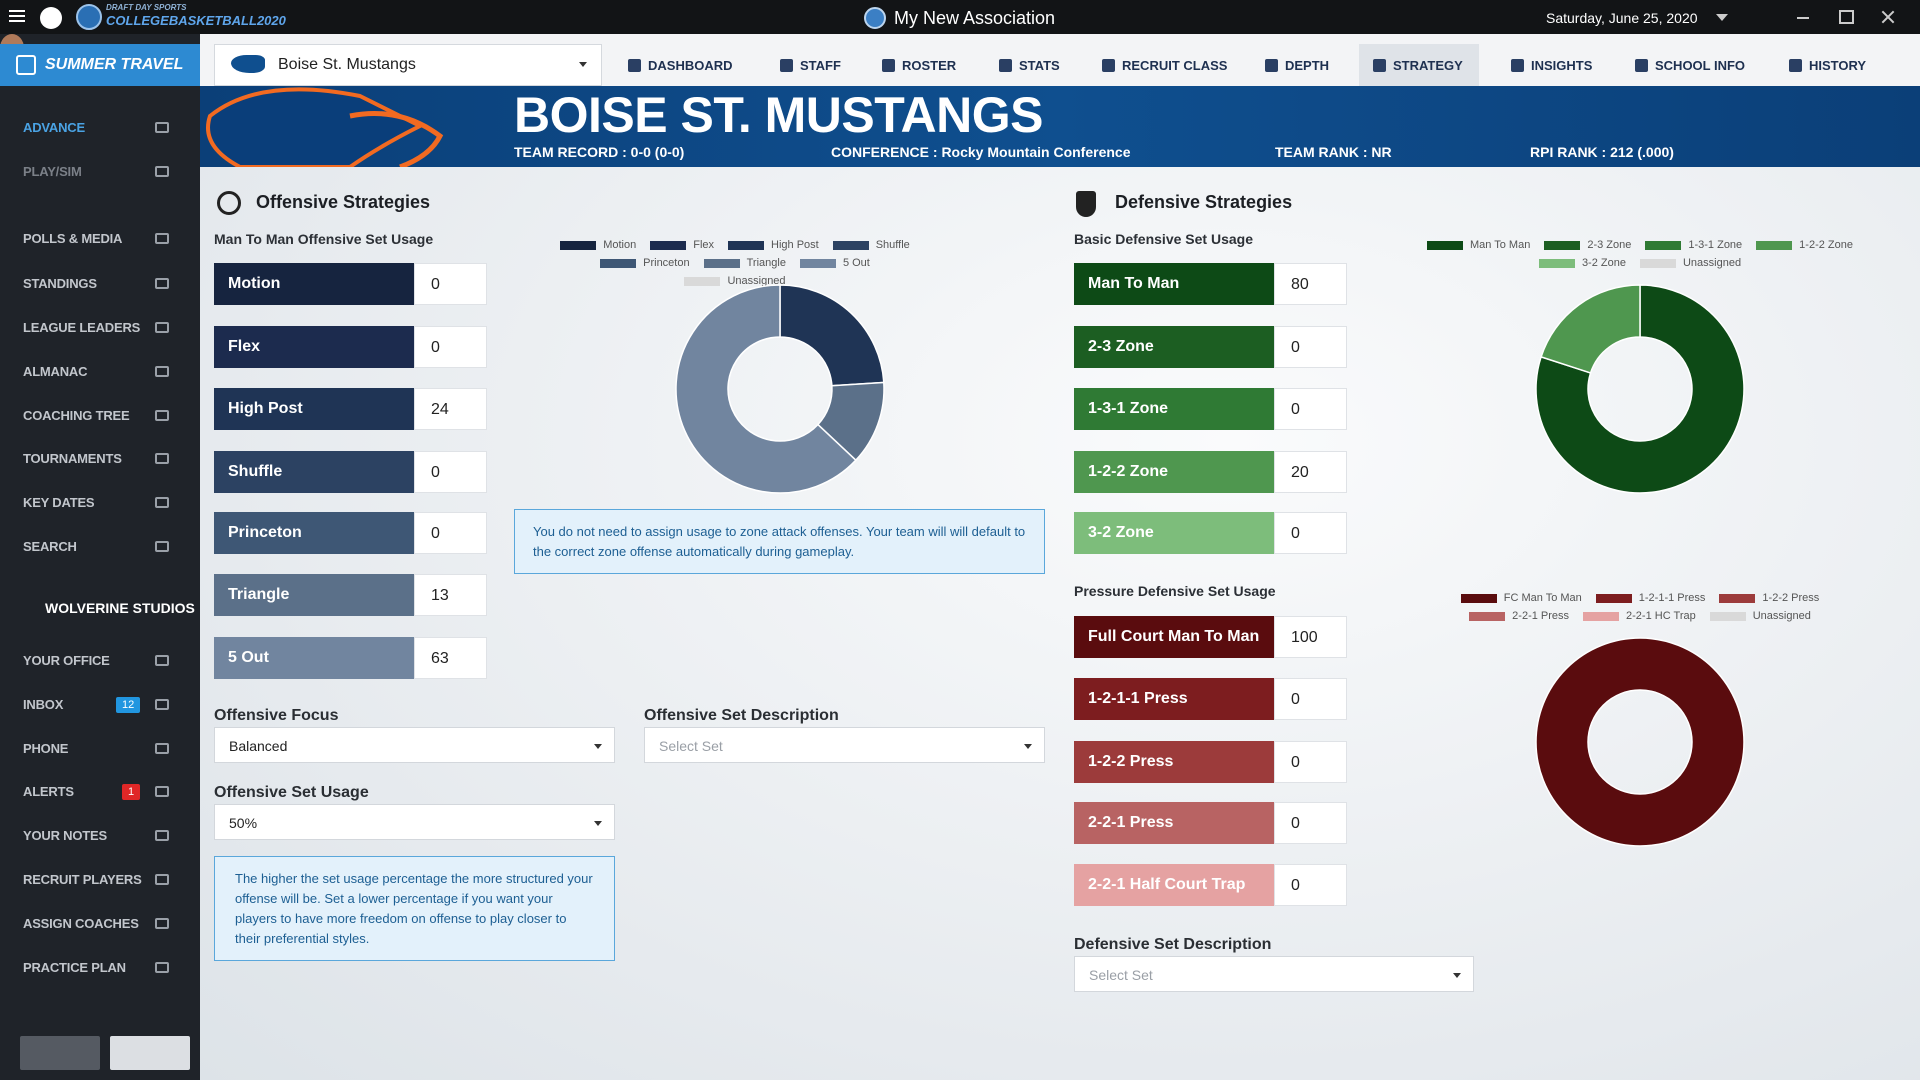  What do you see at coordinates (1310, 472) in the screenshot?
I see `set-value-input: 20` at bounding box center [1310, 472].